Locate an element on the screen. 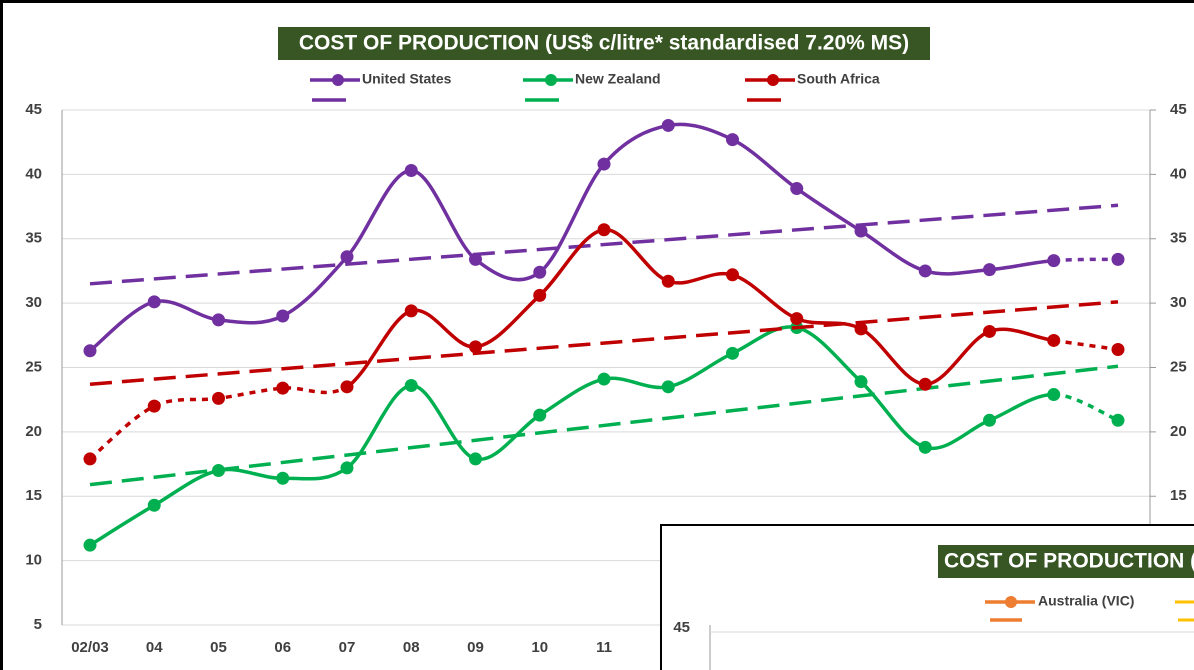 The width and height of the screenshot is (1194, 670). y-tick-label: 30 is located at coordinates (33, 302).